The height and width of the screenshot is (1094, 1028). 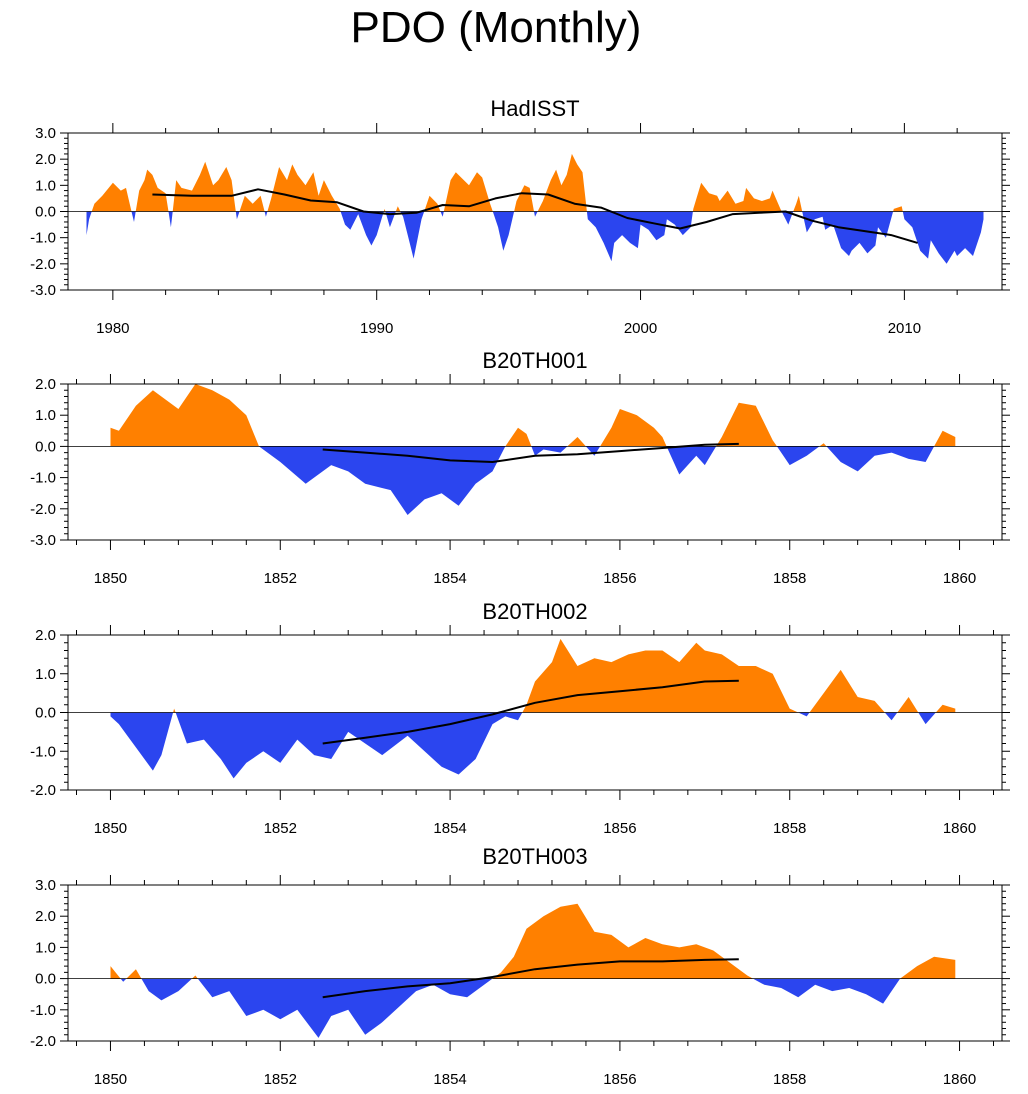 I want to click on panel-title: HadISST, so click(x=534, y=108).